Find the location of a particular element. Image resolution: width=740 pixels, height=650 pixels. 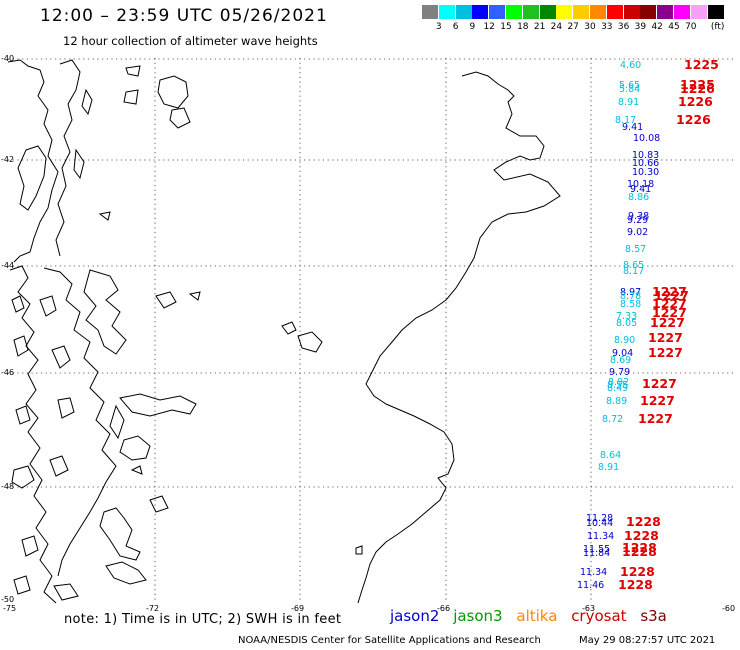

scale-label: 6 is located at coordinates (455, 27).